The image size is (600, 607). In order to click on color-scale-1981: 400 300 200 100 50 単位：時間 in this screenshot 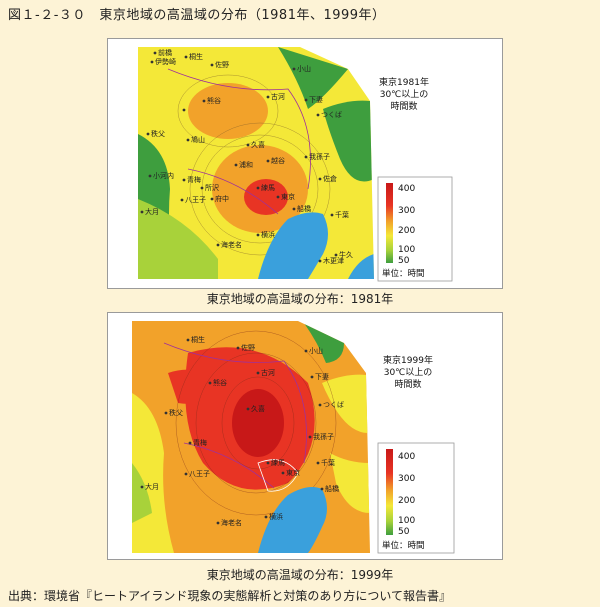, I will do `click(415, 229)`.